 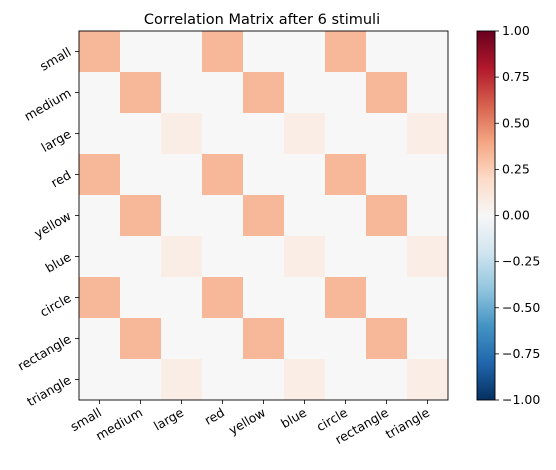 I want to click on y-tick-label: rectangle, so click(x=44, y=352).